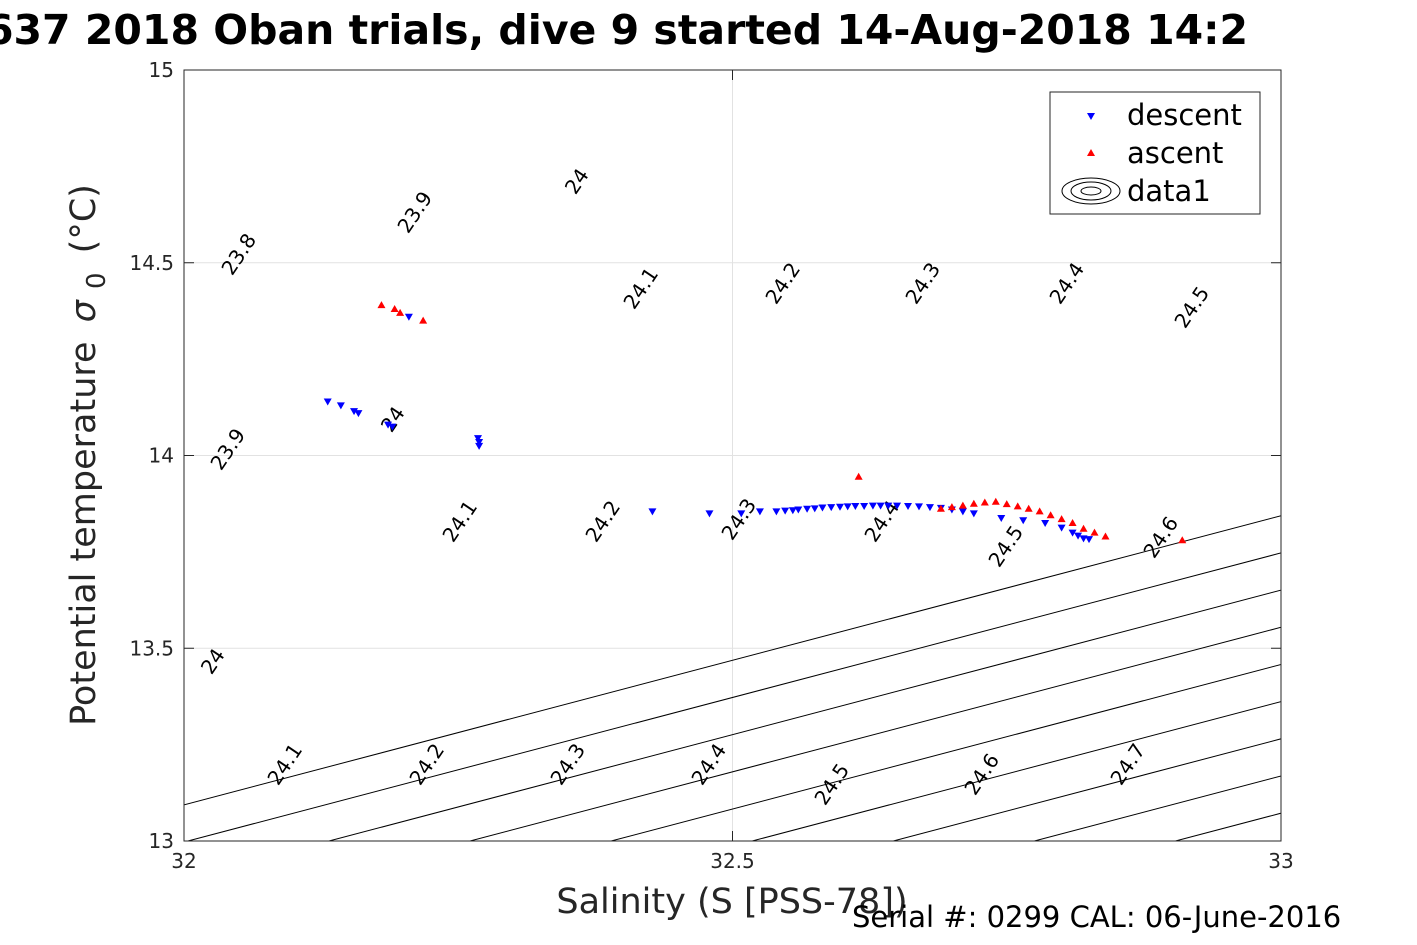 The height and width of the screenshot is (945, 1417). What do you see at coordinates (161, 456) in the screenshot?
I see `y-tick-label: 14` at bounding box center [161, 456].